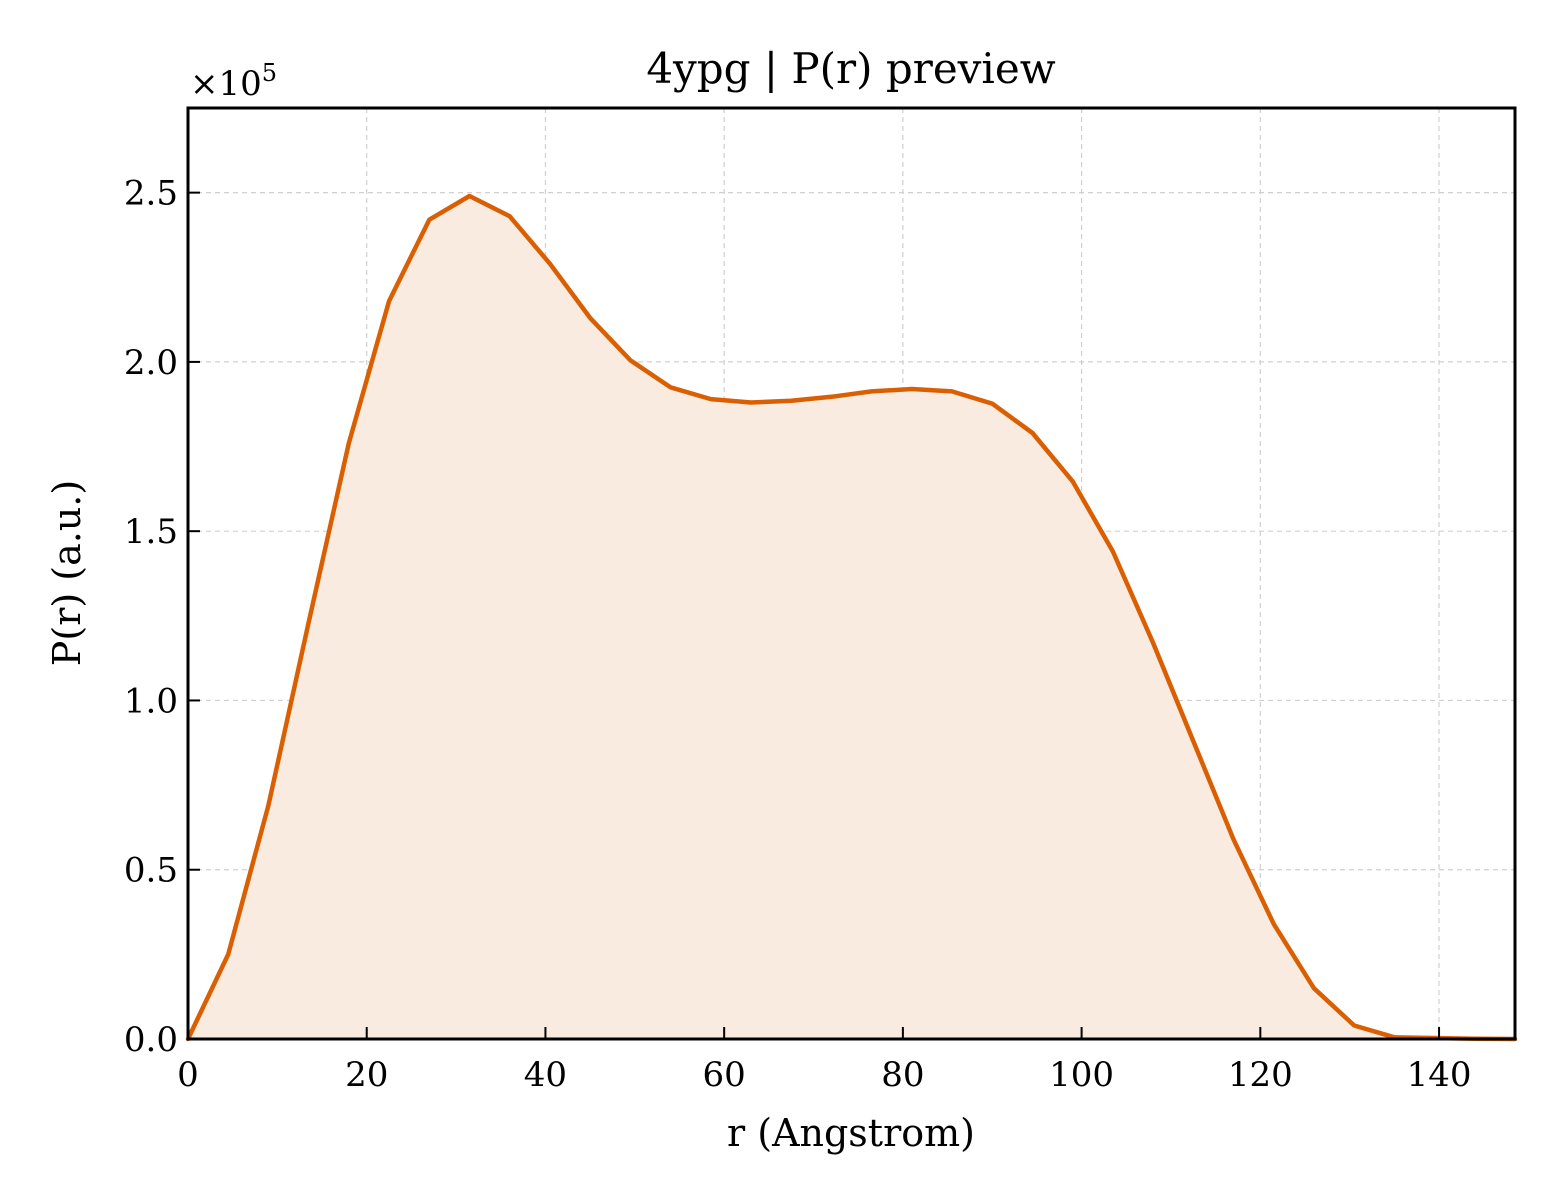 This screenshot has width=1560, height=1200. What do you see at coordinates (151, 1040) in the screenshot?
I see `y-tick-label: 0.0` at bounding box center [151, 1040].